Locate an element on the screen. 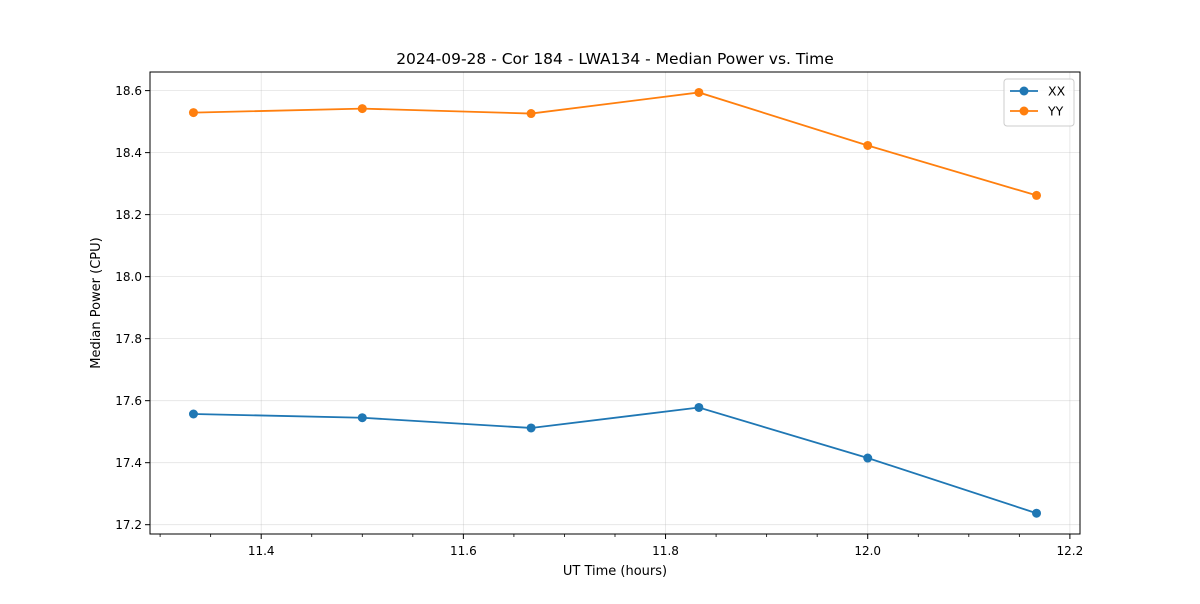  x-tick-label: 12.0 is located at coordinates (867, 551).